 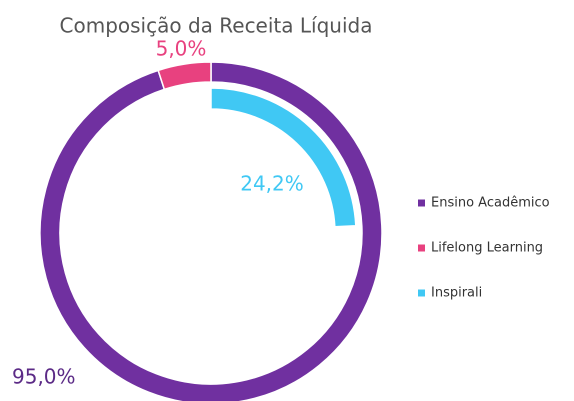 What do you see at coordinates (490, 203) in the screenshot?
I see `legend-label: Ensino Acadêmico` at bounding box center [490, 203].